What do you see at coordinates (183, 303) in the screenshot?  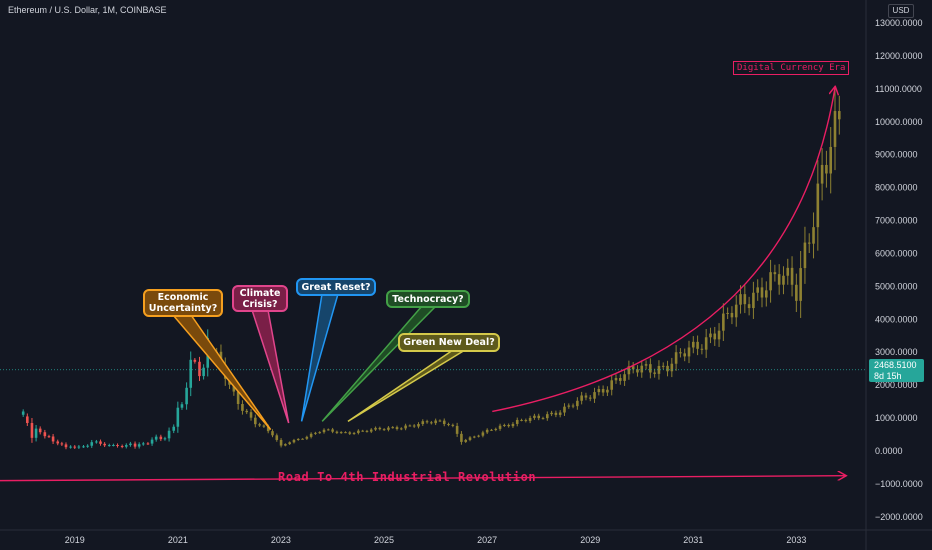 I see `callout-economic-uncertainty: Economic Uncertainty?` at bounding box center [183, 303].